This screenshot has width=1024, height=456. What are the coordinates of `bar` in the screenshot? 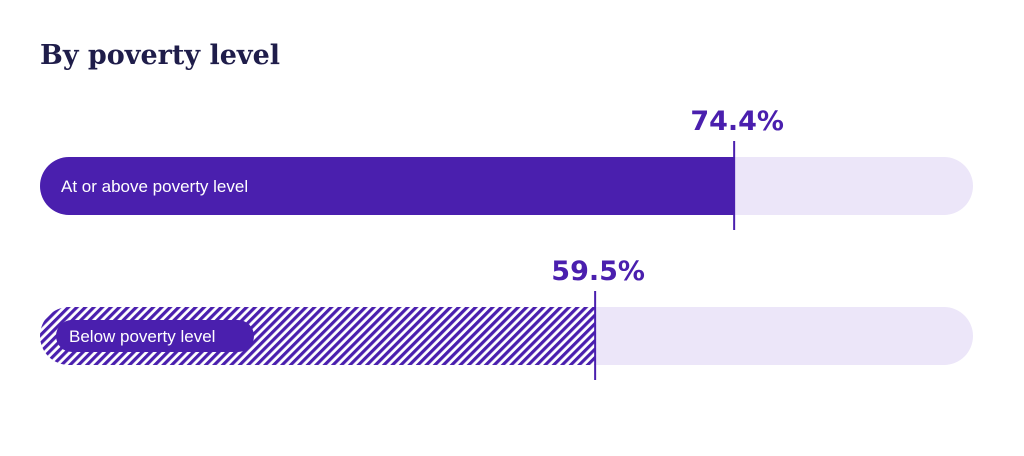 It's located at (387, 186).